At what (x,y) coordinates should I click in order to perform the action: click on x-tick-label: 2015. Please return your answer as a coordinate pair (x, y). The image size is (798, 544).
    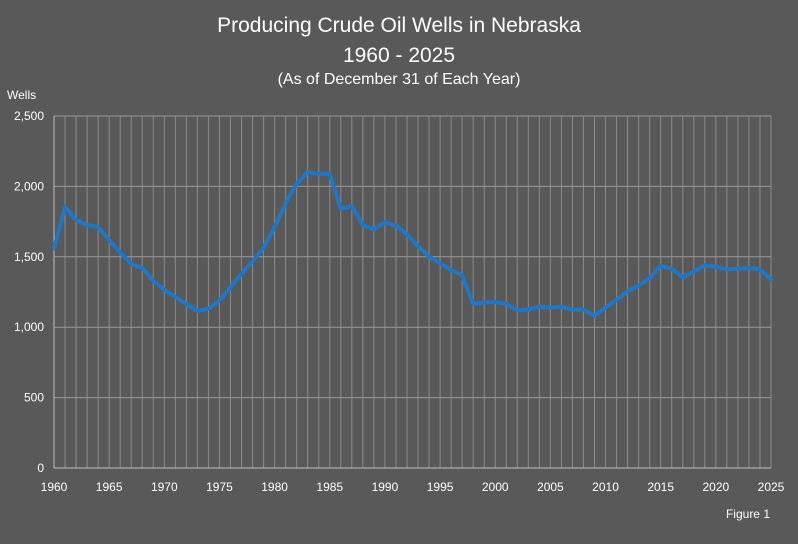
    Looking at the image, I should click on (660, 487).